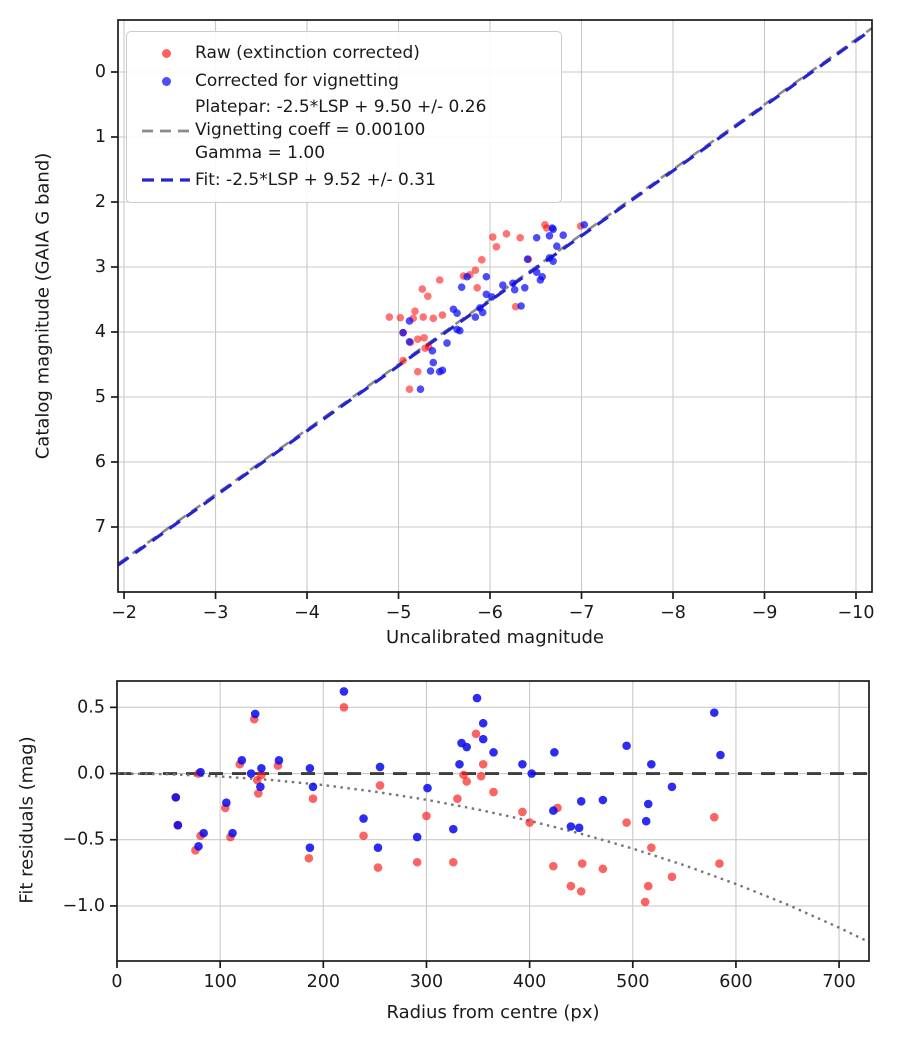 This screenshot has height=1050, width=900. What do you see at coordinates (856, 613) in the screenshot?
I see `svg-text: −10` at bounding box center [856, 613].